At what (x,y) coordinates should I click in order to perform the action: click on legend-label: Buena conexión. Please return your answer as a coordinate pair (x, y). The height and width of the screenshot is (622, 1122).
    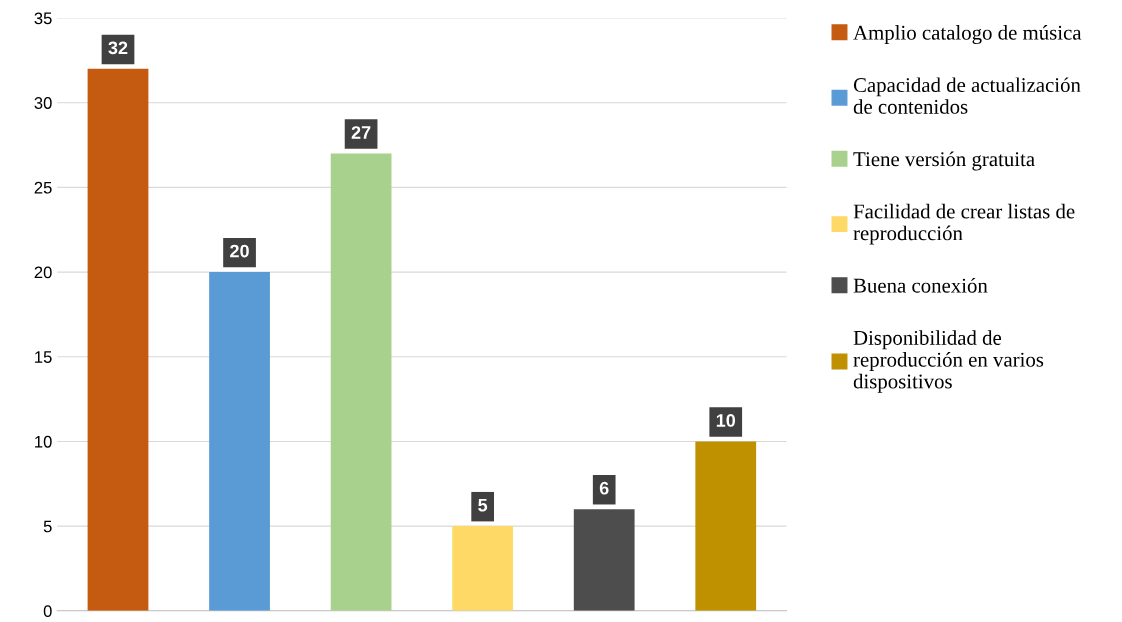
    Looking at the image, I should click on (920, 285).